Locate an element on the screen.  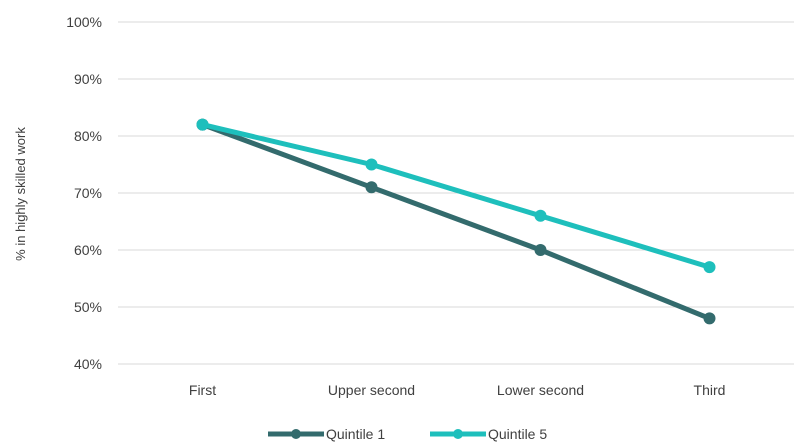
y-axis-ticks: 40% 50% 60% 70% 80% 90% 100% is located at coordinates (84, 193).